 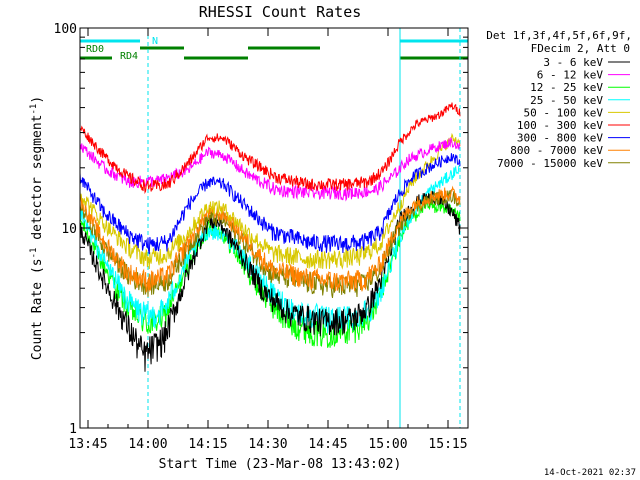 What do you see at coordinates (155, 41) in the screenshot?
I see `n-label: N` at bounding box center [155, 41].